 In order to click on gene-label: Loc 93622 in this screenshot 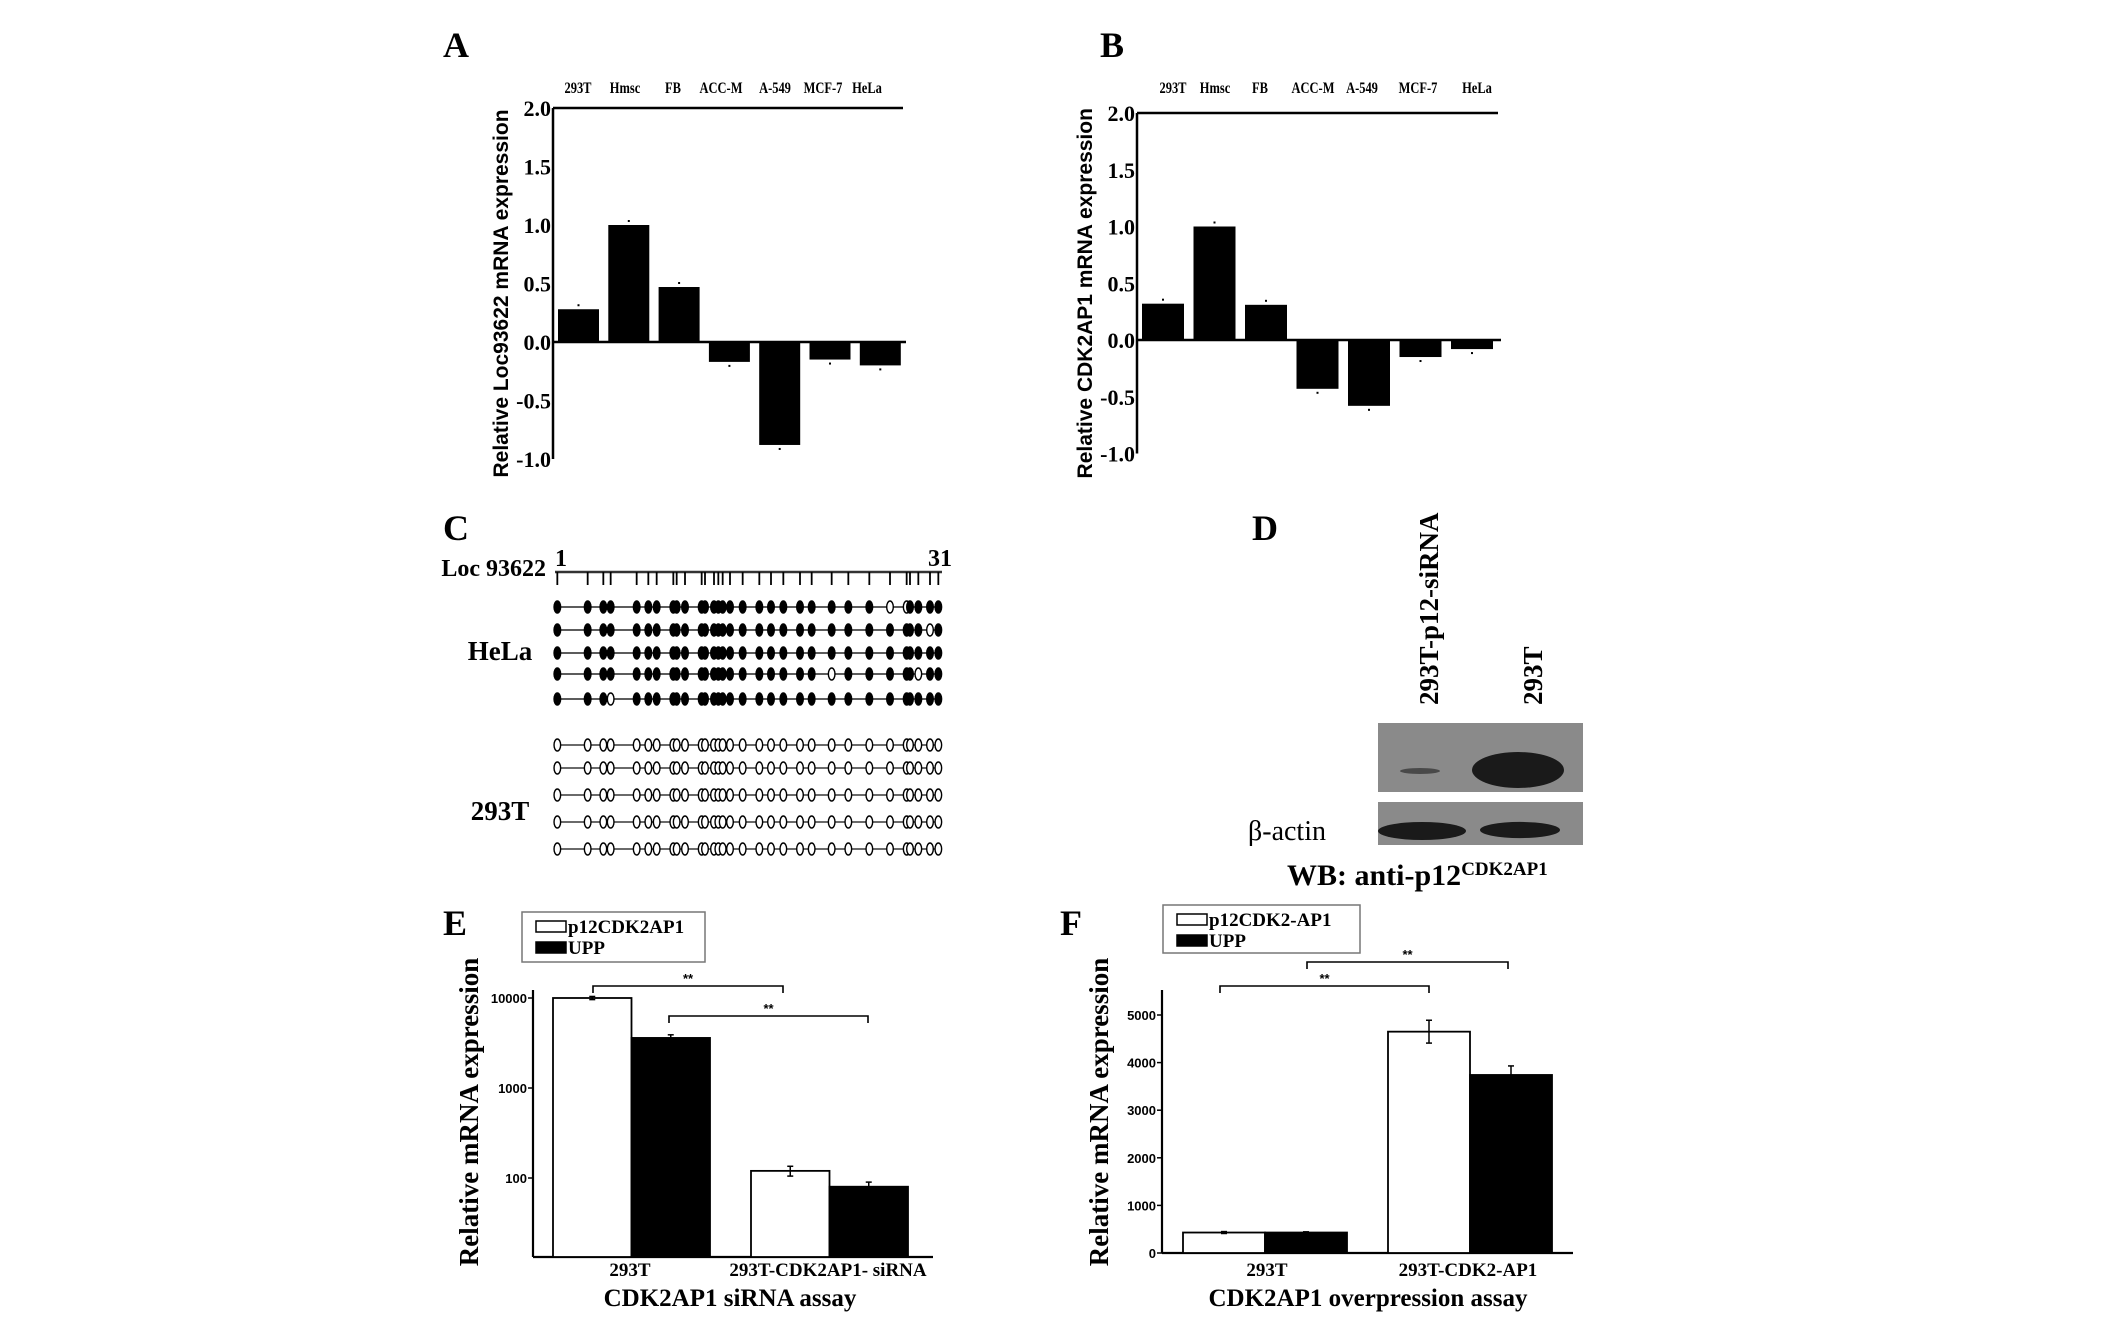, I will do `click(493, 569)`.